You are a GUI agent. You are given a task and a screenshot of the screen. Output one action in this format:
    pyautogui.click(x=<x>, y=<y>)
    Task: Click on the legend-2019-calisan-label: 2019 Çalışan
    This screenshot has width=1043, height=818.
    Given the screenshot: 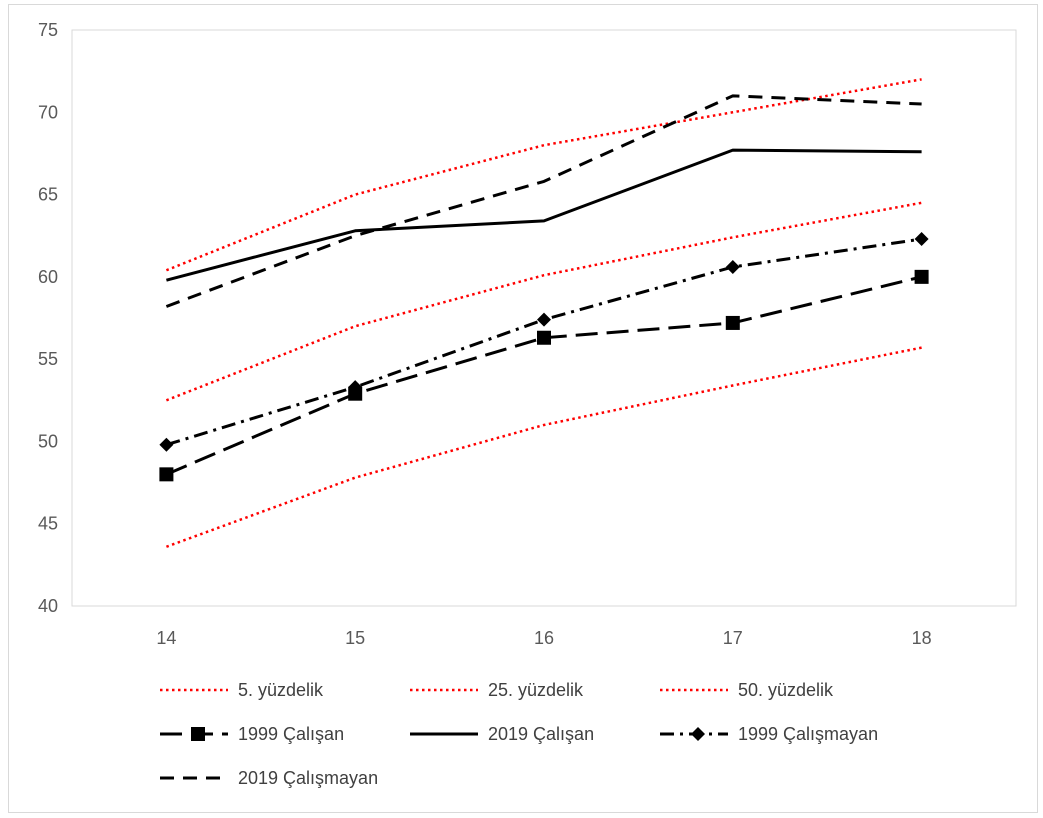 What is the action you would take?
    pyautogui.click(x=541, y=734)
    